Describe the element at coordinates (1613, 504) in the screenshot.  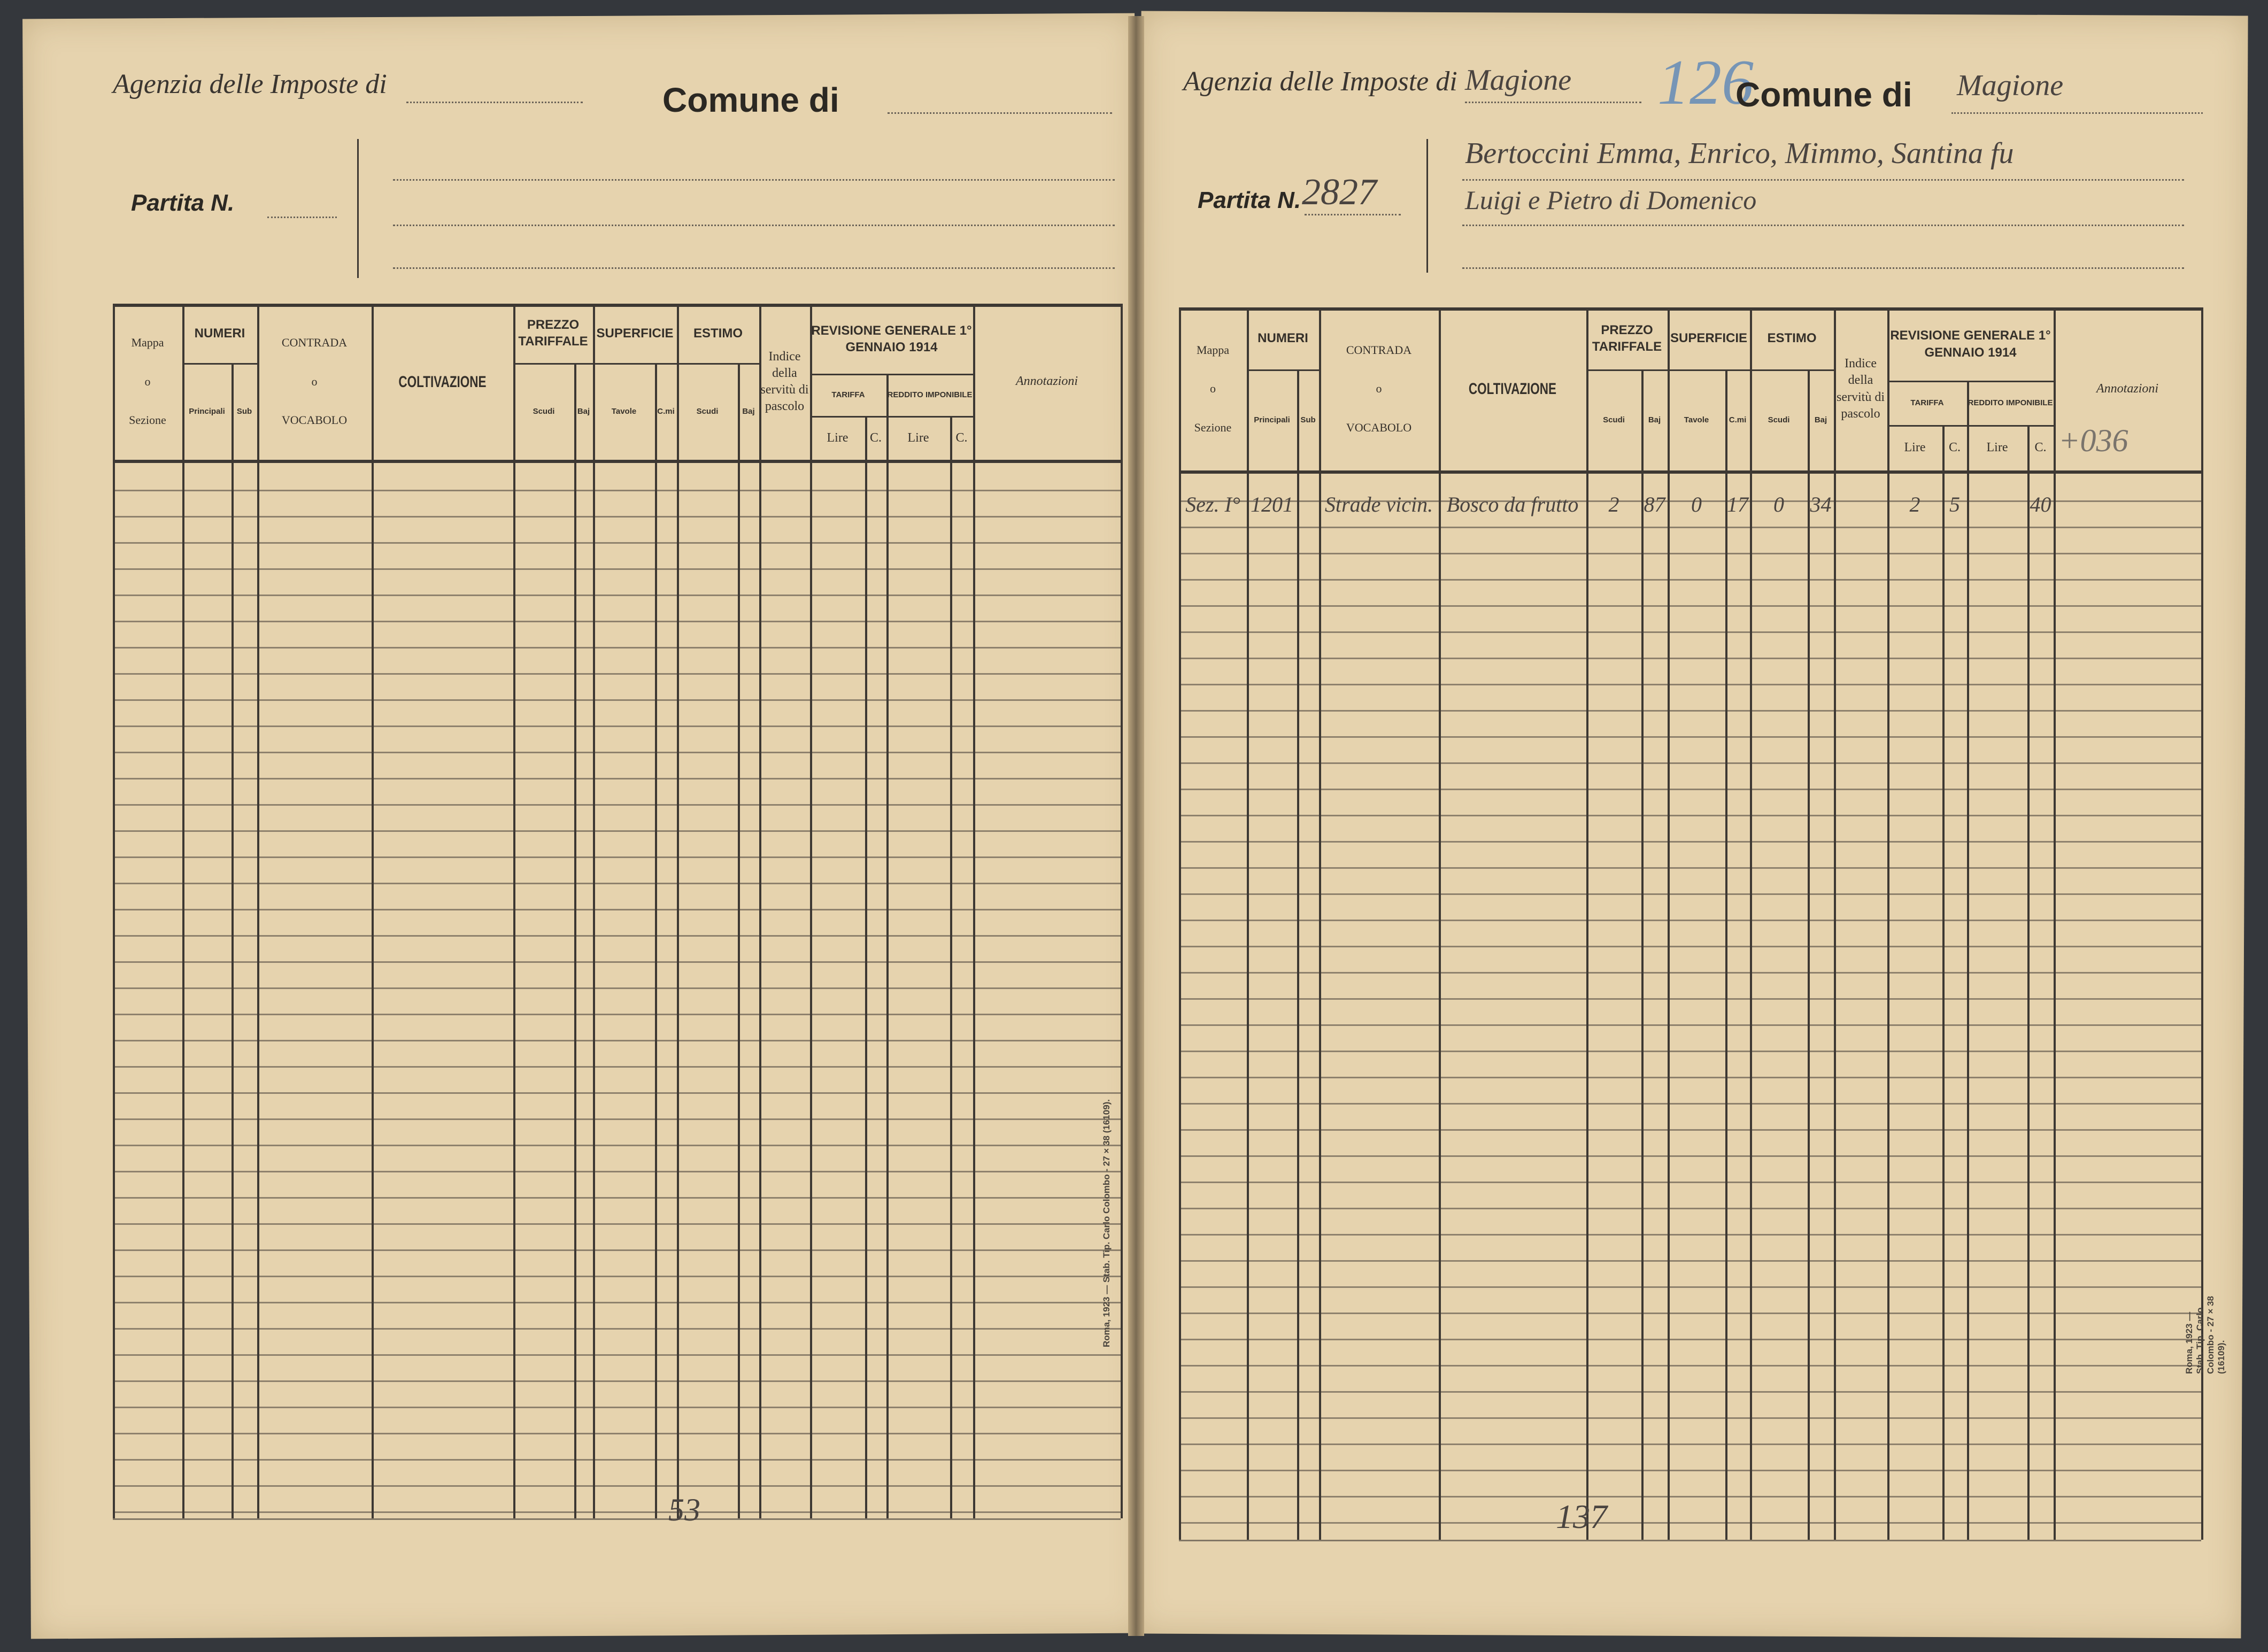
I see `row-cell-p_scudi: 2` at that location.